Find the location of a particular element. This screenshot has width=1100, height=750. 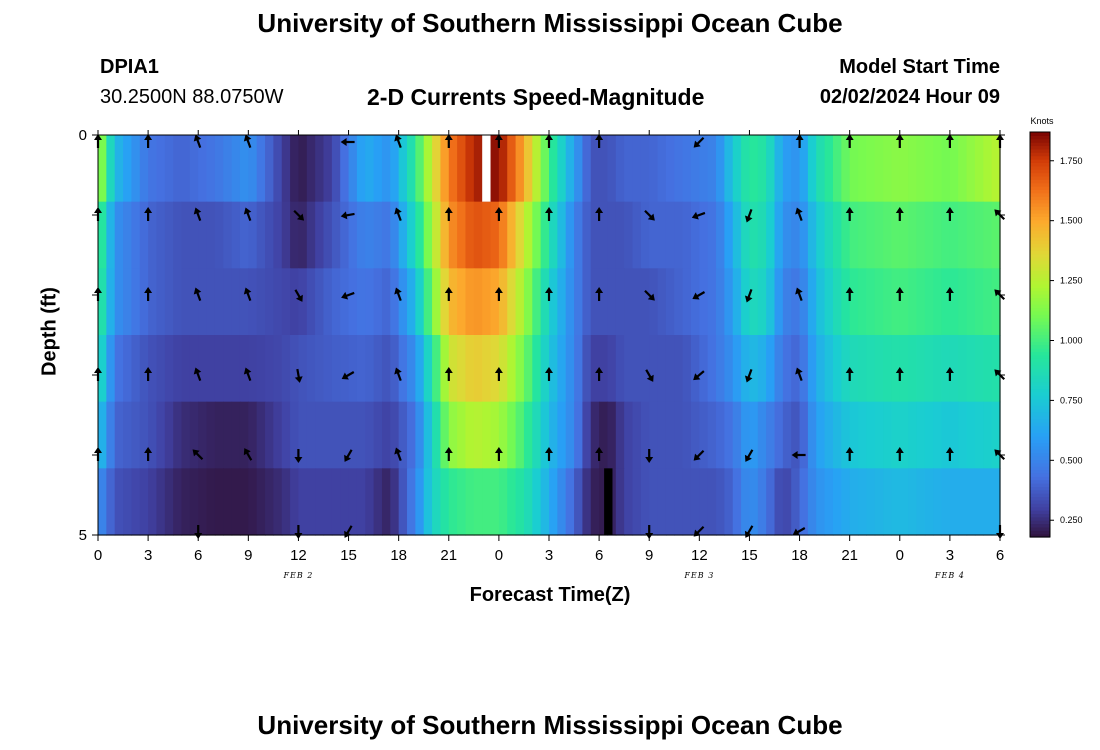

colorbar-frame is located at coordinates (1040, 334).